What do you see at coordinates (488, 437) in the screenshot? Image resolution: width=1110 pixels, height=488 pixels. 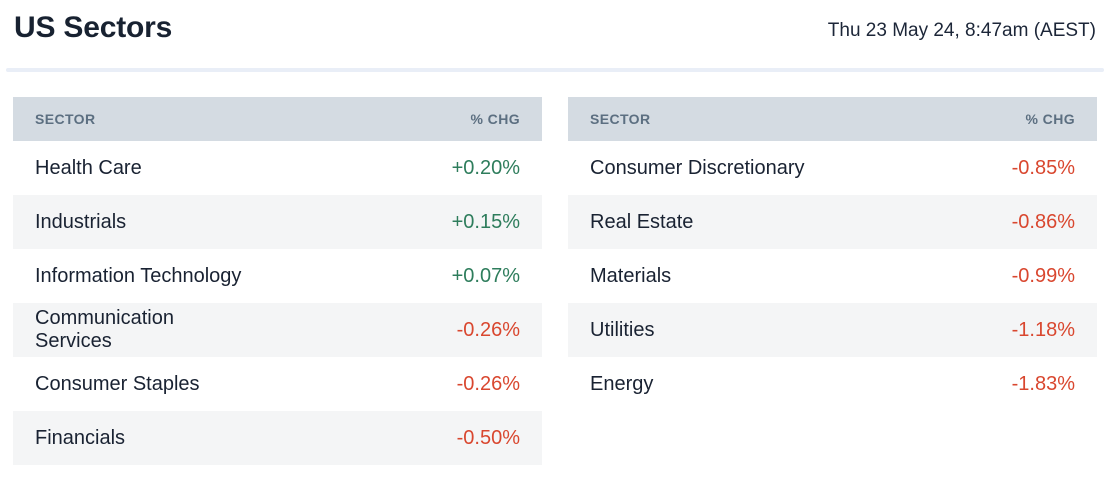 I see `percent-change: -0.50%` at bounding box center [488, 437].